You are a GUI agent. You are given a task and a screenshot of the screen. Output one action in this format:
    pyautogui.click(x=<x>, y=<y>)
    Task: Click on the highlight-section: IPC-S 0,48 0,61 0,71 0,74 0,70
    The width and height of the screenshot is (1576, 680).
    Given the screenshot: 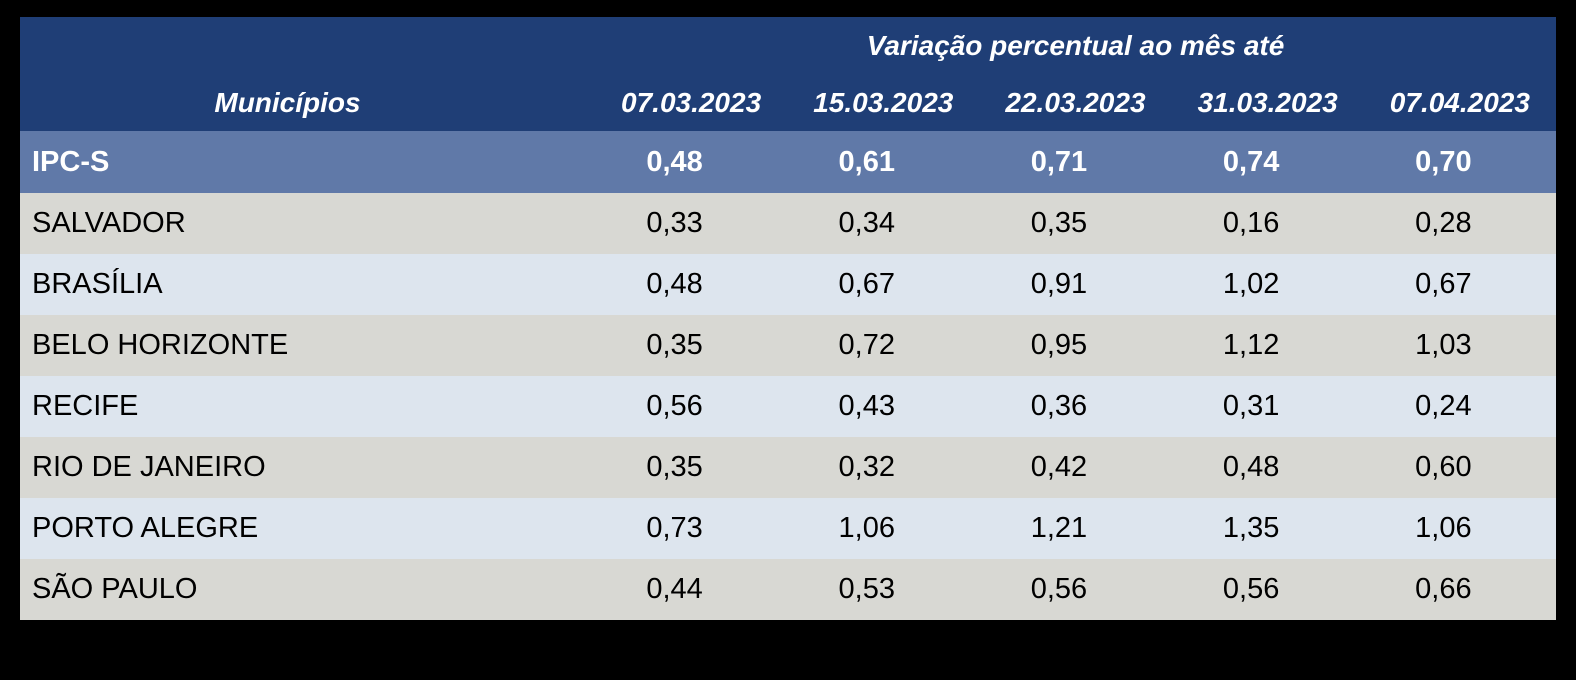 What is the action you would take?
    pyautogui.click(x=788, y=162)
    